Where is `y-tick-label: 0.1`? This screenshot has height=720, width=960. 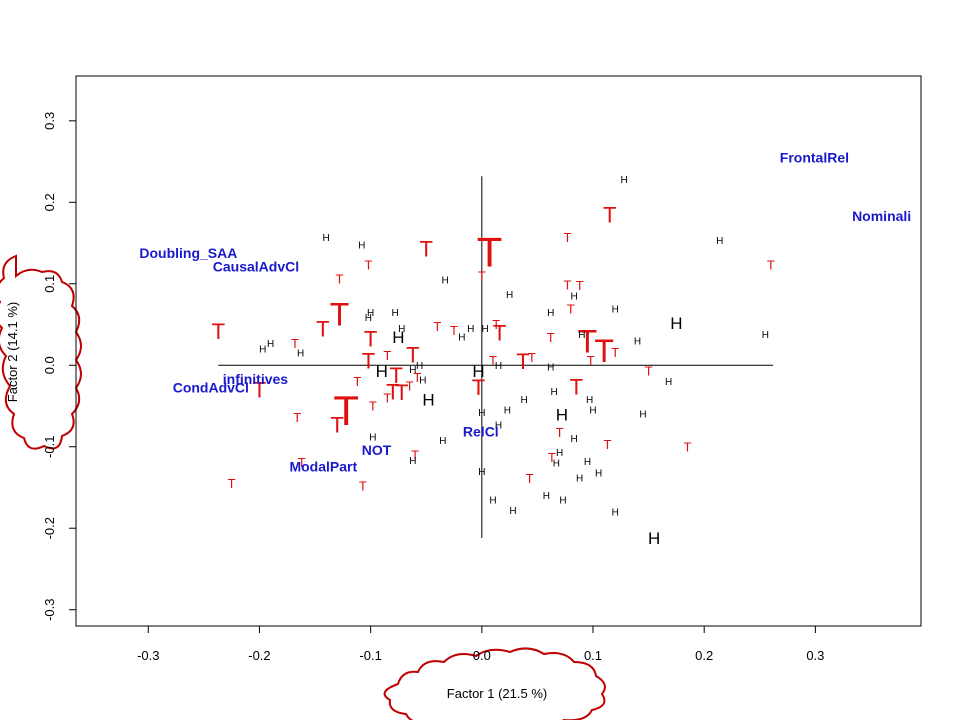
y-tick-label: 0.1 is located at coordinates (49, 284).